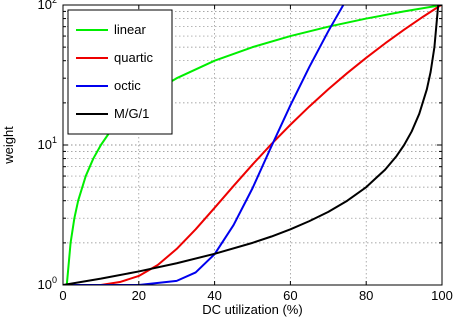  What do you see at coordinates (134, 57) in the screenshot?
I see `legend-label: quartic` at bounding box center [134, 57].